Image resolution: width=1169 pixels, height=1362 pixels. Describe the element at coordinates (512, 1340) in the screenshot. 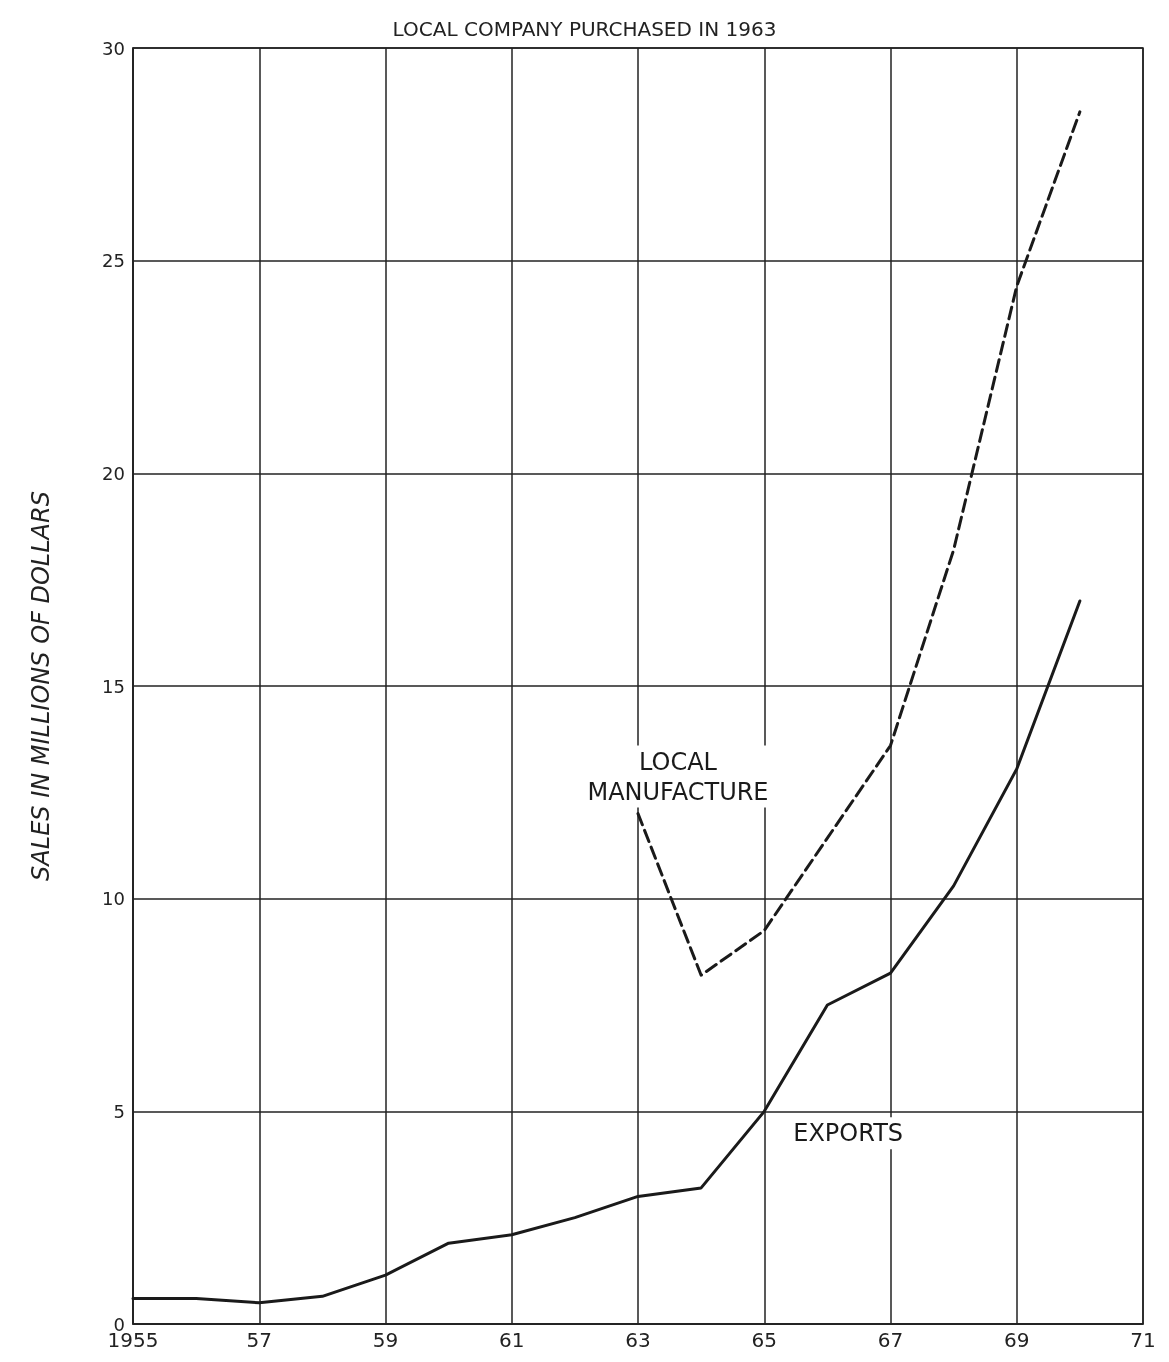

I see `x-tick-label: 61` at that location.